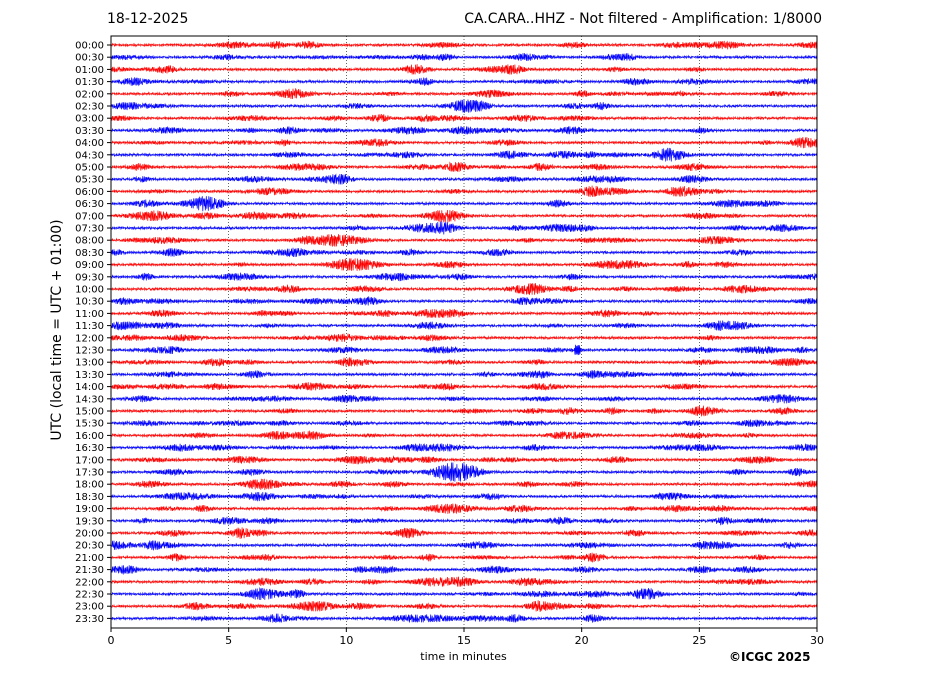 Image resolution: width=927 pixels, height=700 pixels. What do you see at coordinates (228, 640) in the screenshot?
I see `x-tick-label: 5` at bounding box center [228, 640].